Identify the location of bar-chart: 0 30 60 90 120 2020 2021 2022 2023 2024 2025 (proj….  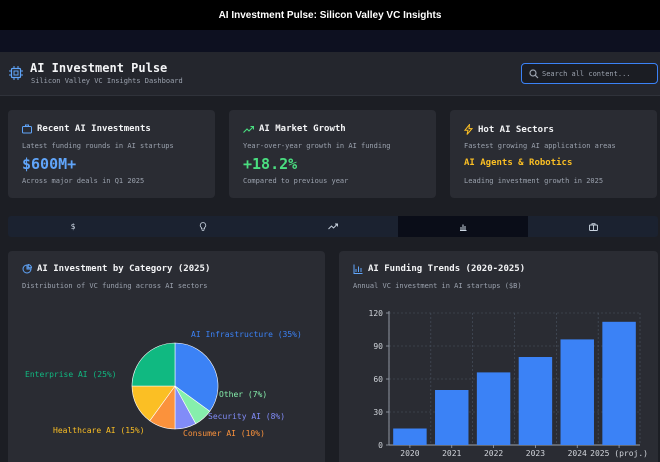
(508, 383).